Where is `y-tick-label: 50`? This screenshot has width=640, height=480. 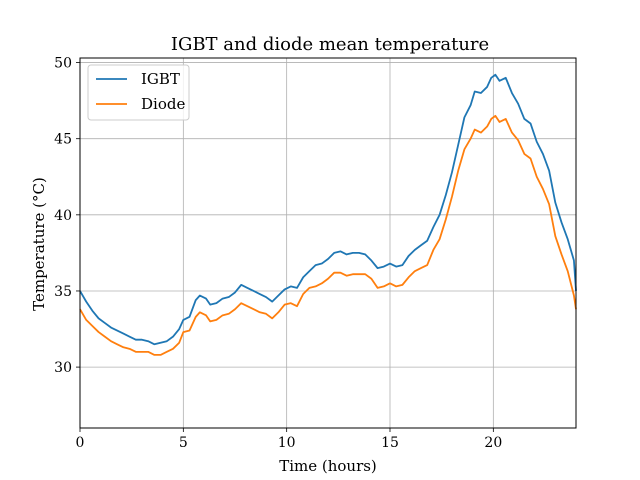 y-tick-label: 50 is located at coordinates (63, 64).